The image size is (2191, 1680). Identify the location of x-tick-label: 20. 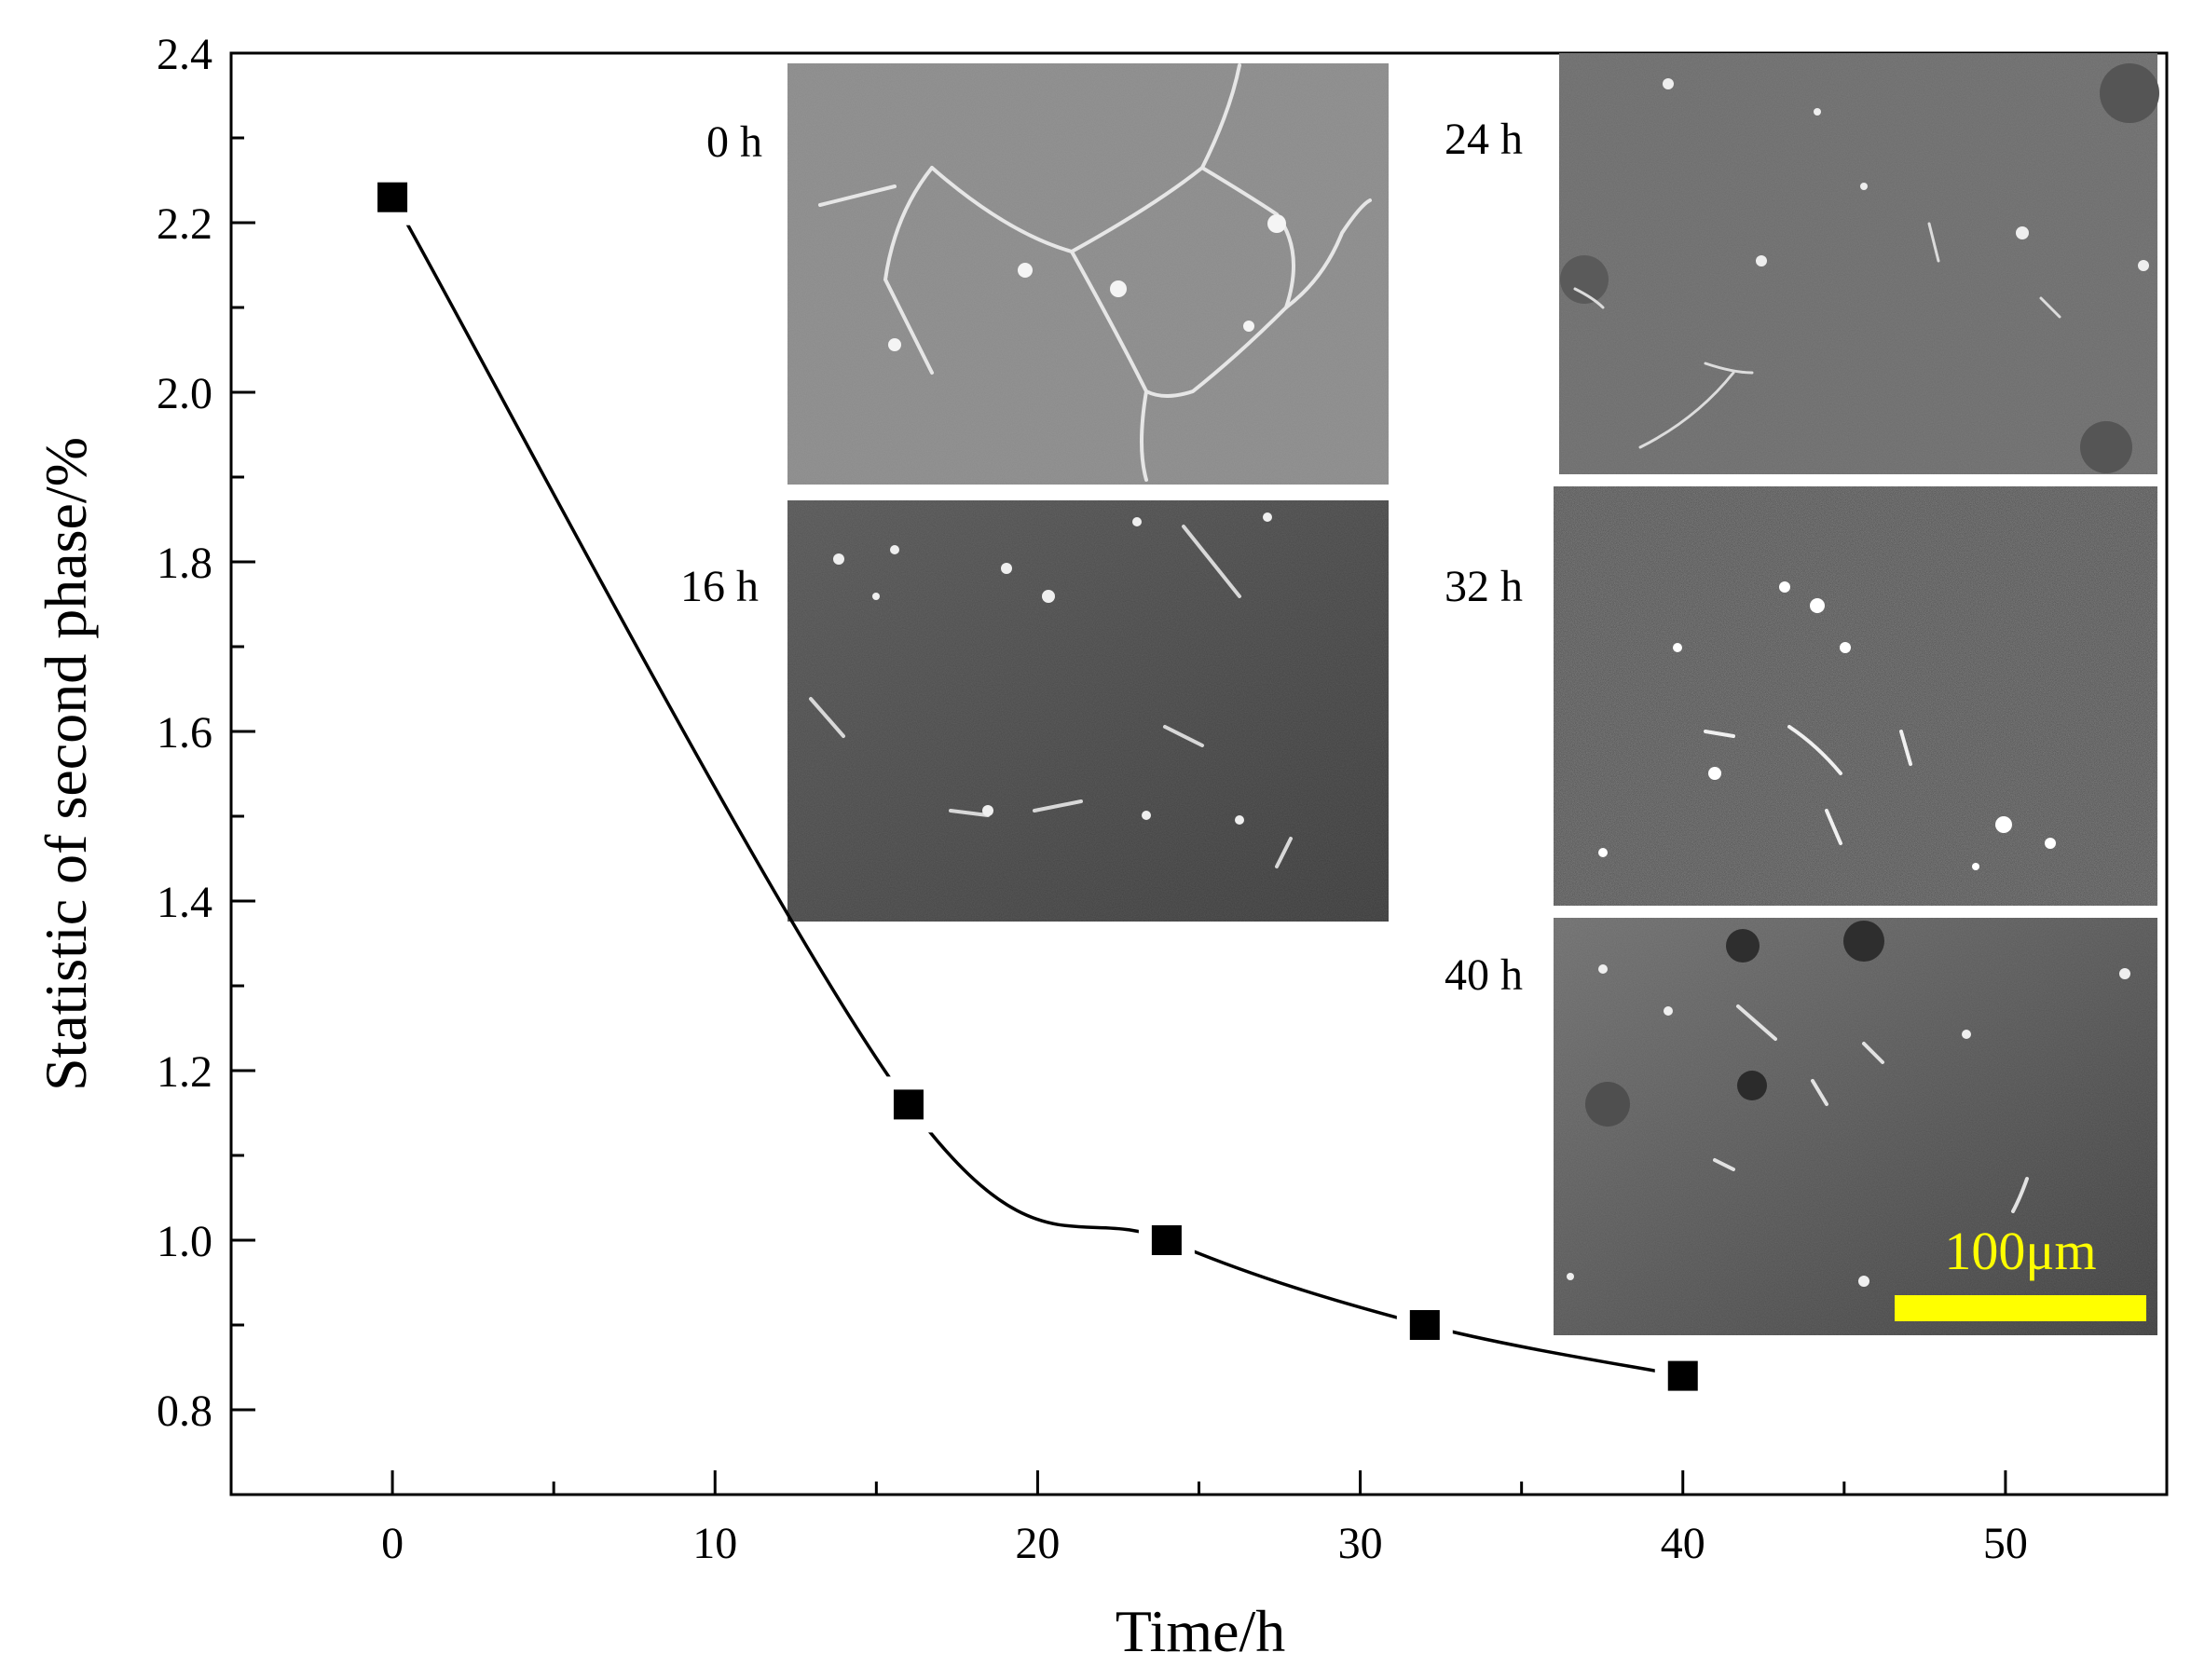
(1037, 1543).